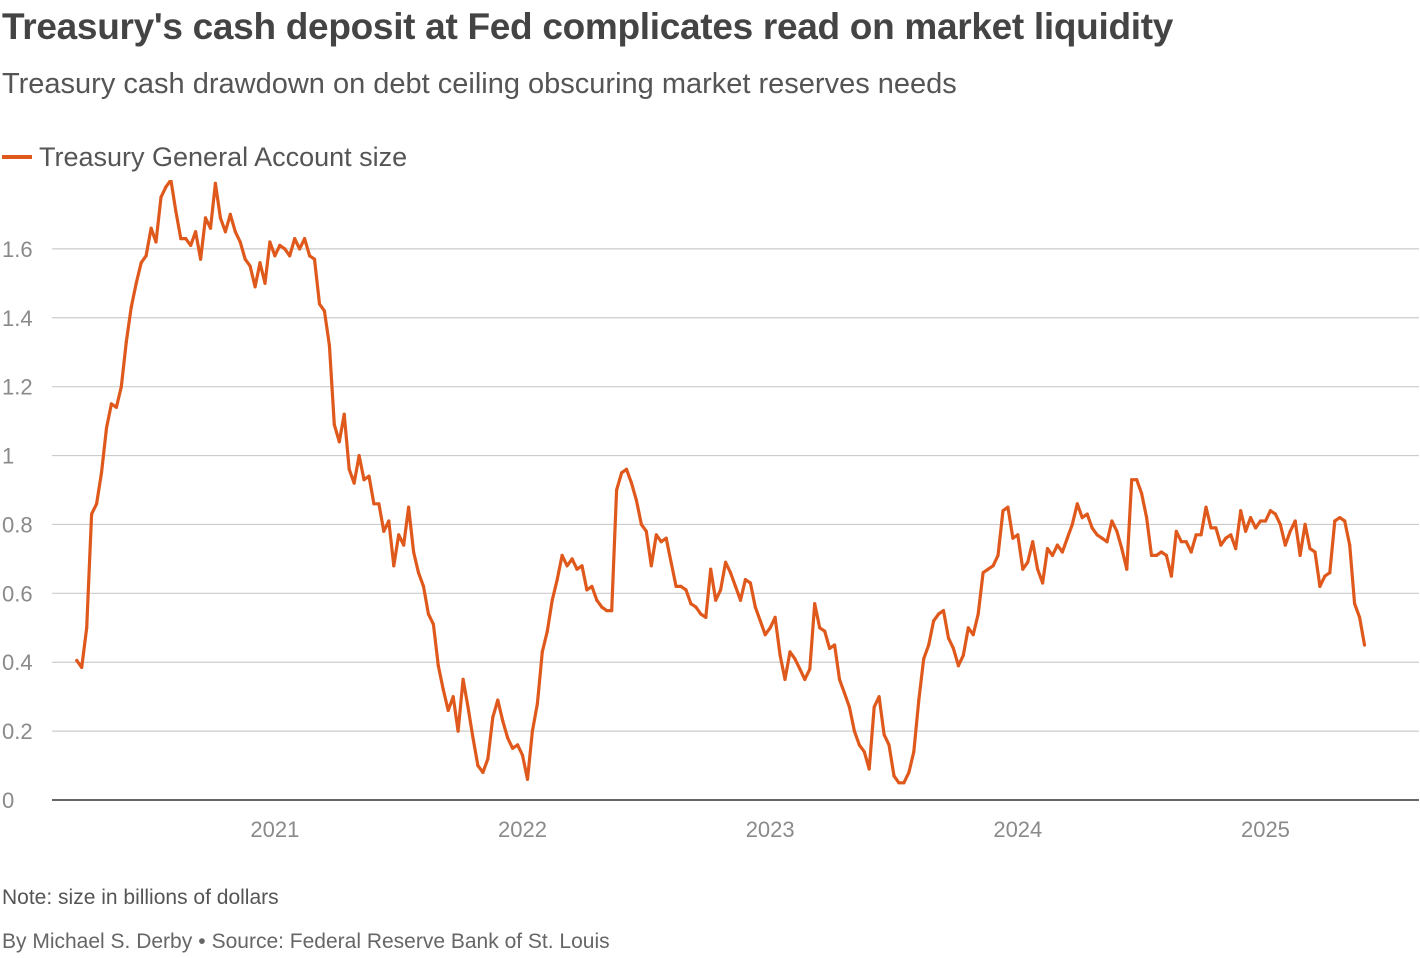 Image resolution: width=1420 pixels, height=958 pixels. I want to click on y-tick-label: 1, so click(8, 456).